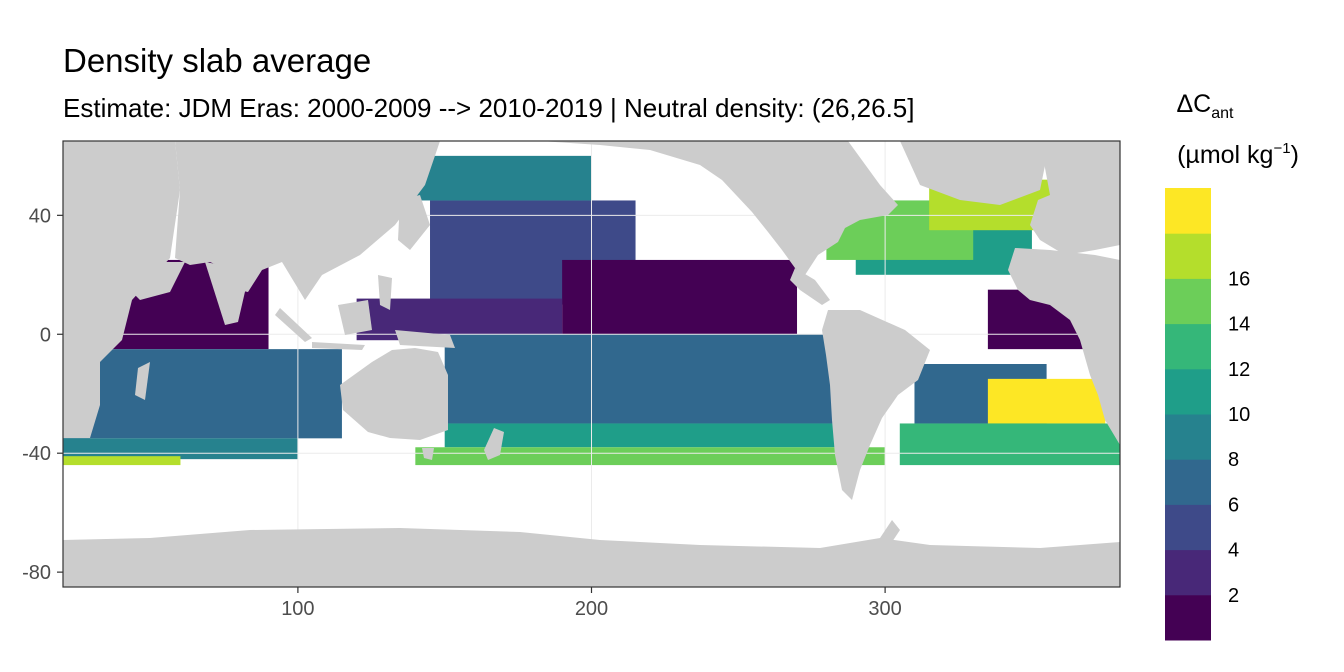  What do you see at coordinates (1239, 279) in the screenshot?
I see `legend-break-label: 16` at bounding box center [1239, 279].